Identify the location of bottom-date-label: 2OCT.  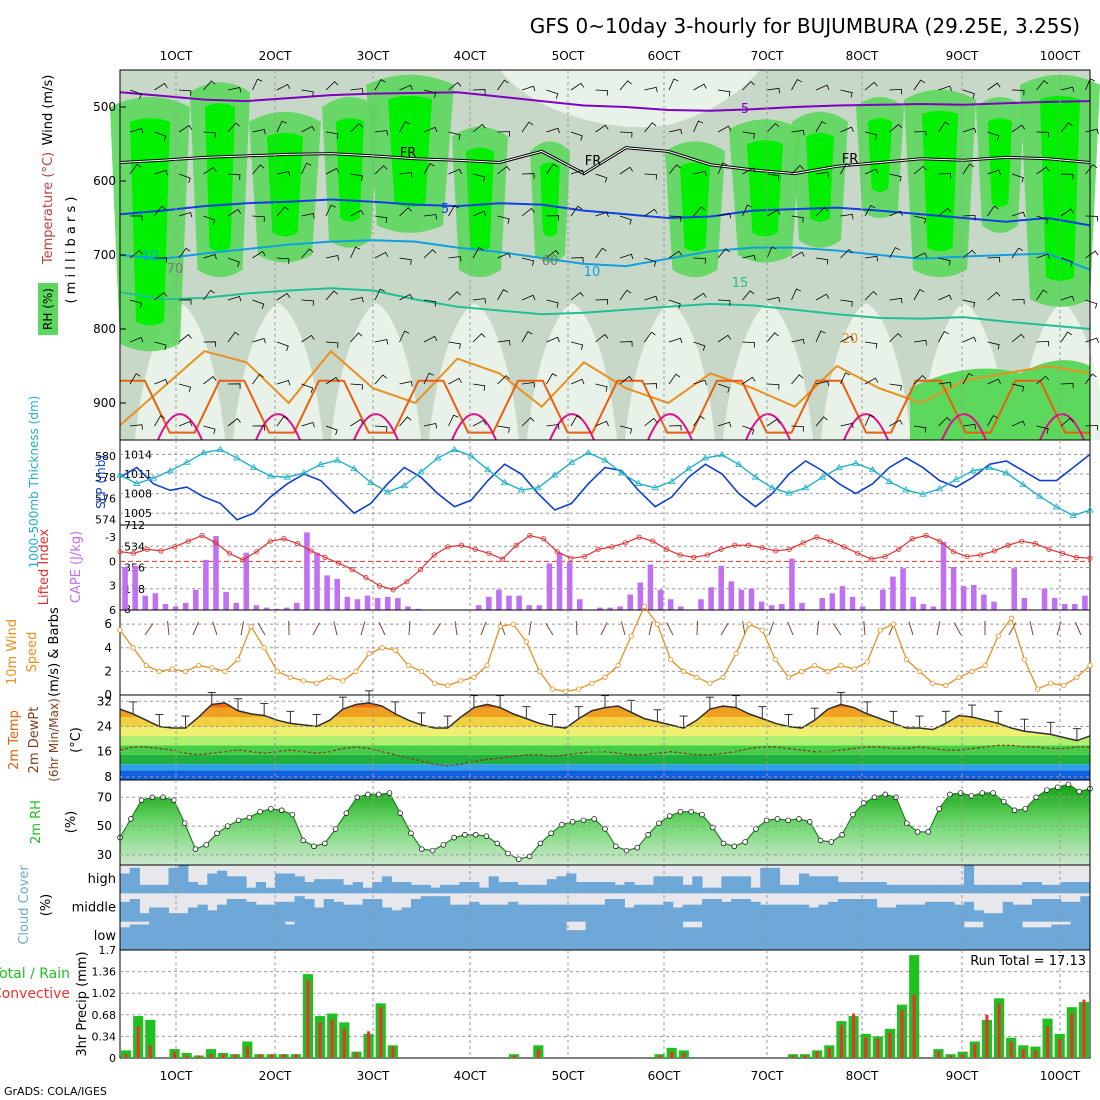
(275, 1076).